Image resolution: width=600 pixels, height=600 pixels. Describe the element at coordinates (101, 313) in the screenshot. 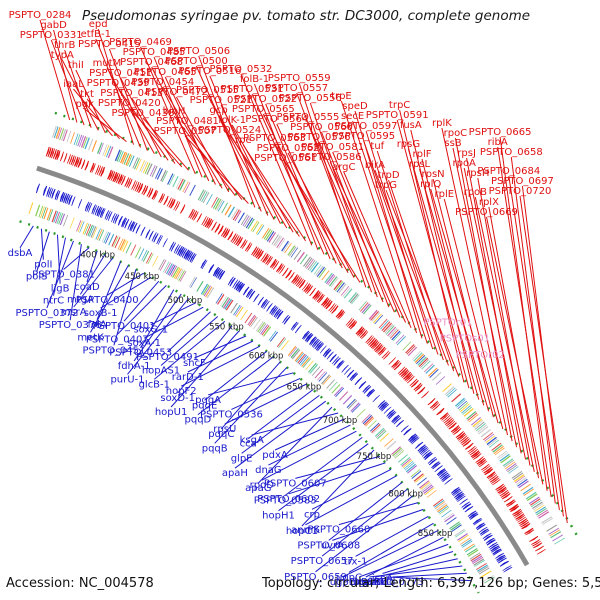

I see `reverse-gene-label: soxB-1` at that location.